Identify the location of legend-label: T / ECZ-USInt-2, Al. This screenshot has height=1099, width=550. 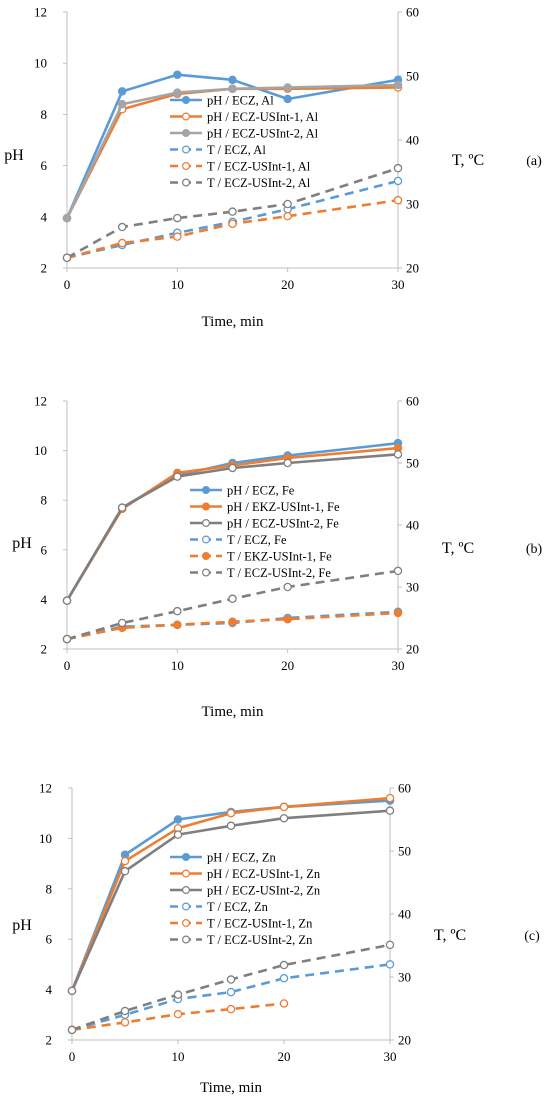
(259, 183).